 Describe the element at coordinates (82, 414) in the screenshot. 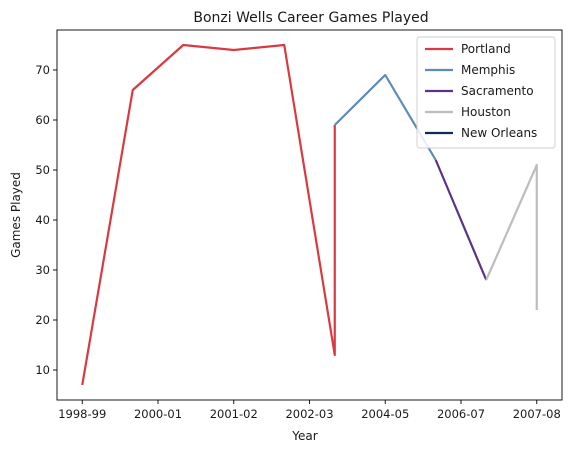

I see `x-tick-label: 1998-99` at that location.